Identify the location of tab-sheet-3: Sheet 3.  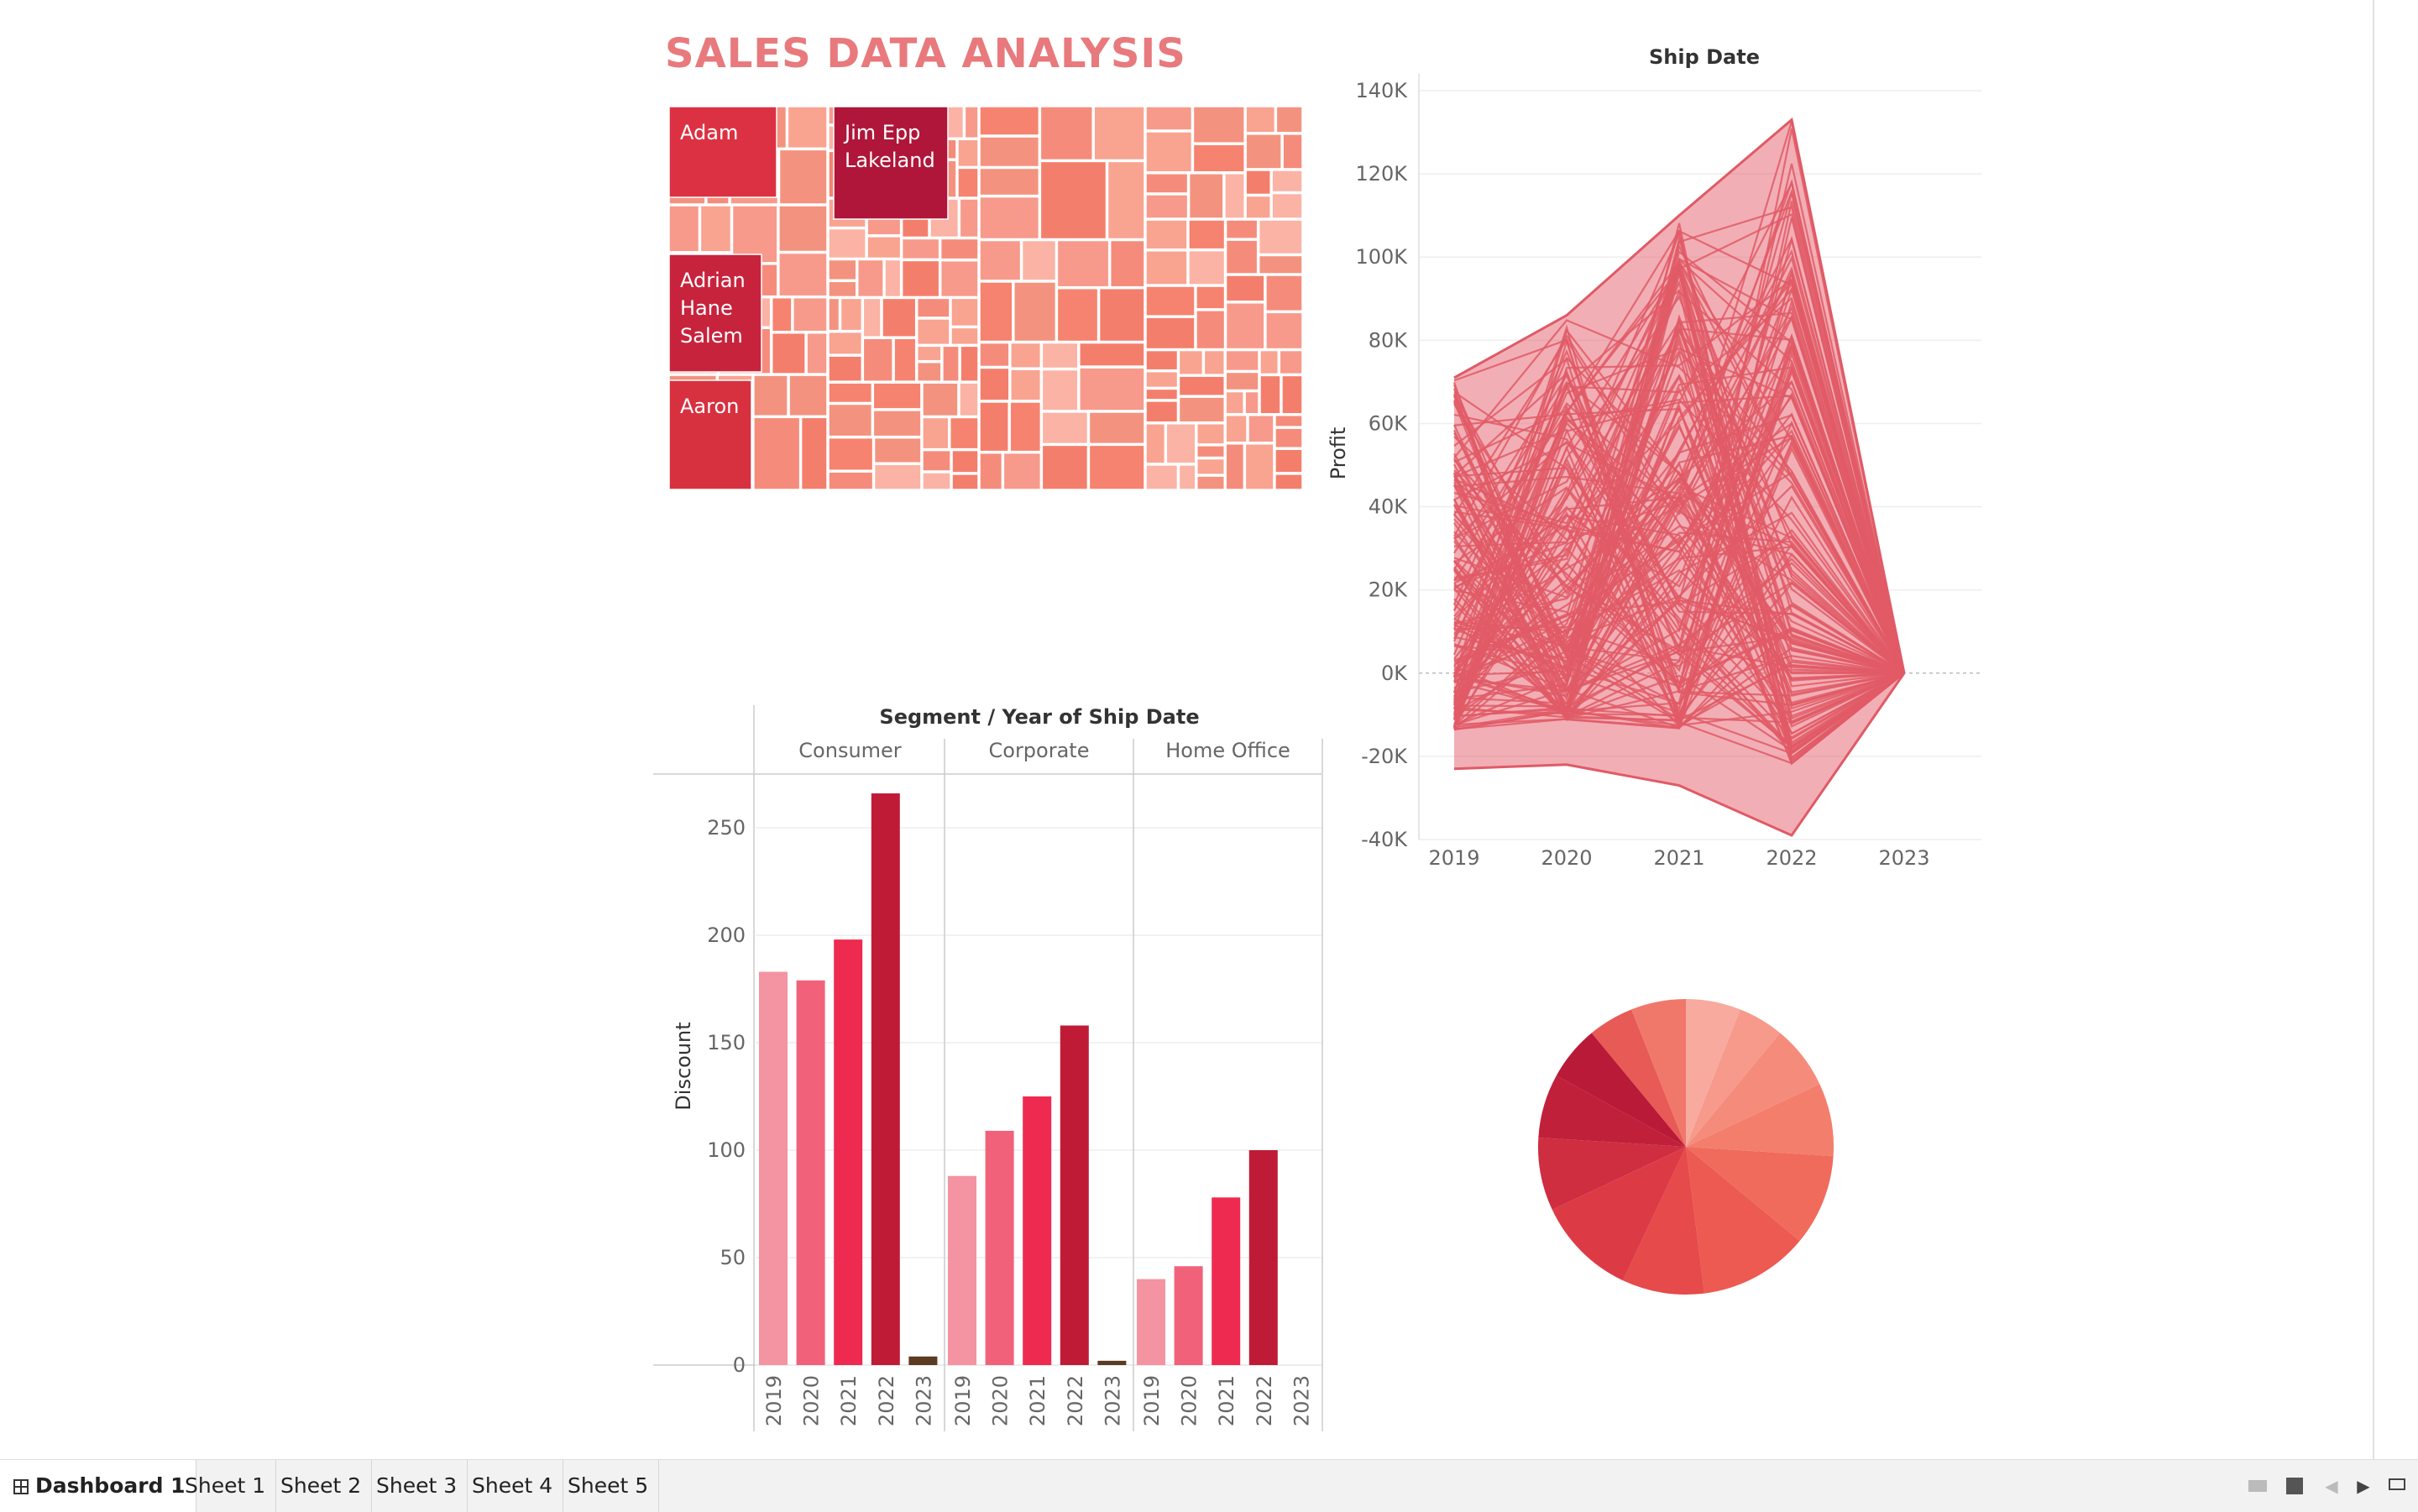
(417, 1486).